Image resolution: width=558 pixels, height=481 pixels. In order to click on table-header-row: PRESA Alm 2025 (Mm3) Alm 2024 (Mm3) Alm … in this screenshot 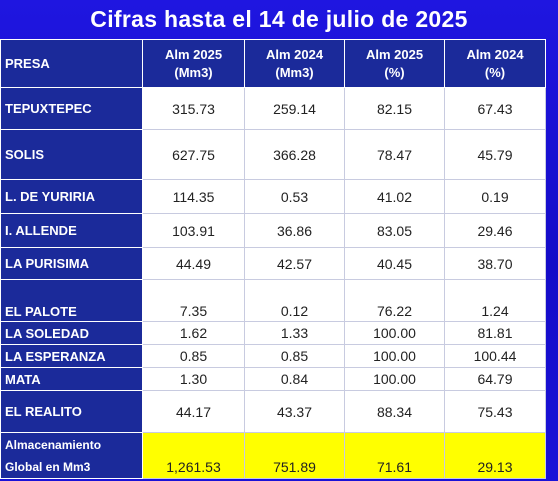, I will do `click(273, 63)`.